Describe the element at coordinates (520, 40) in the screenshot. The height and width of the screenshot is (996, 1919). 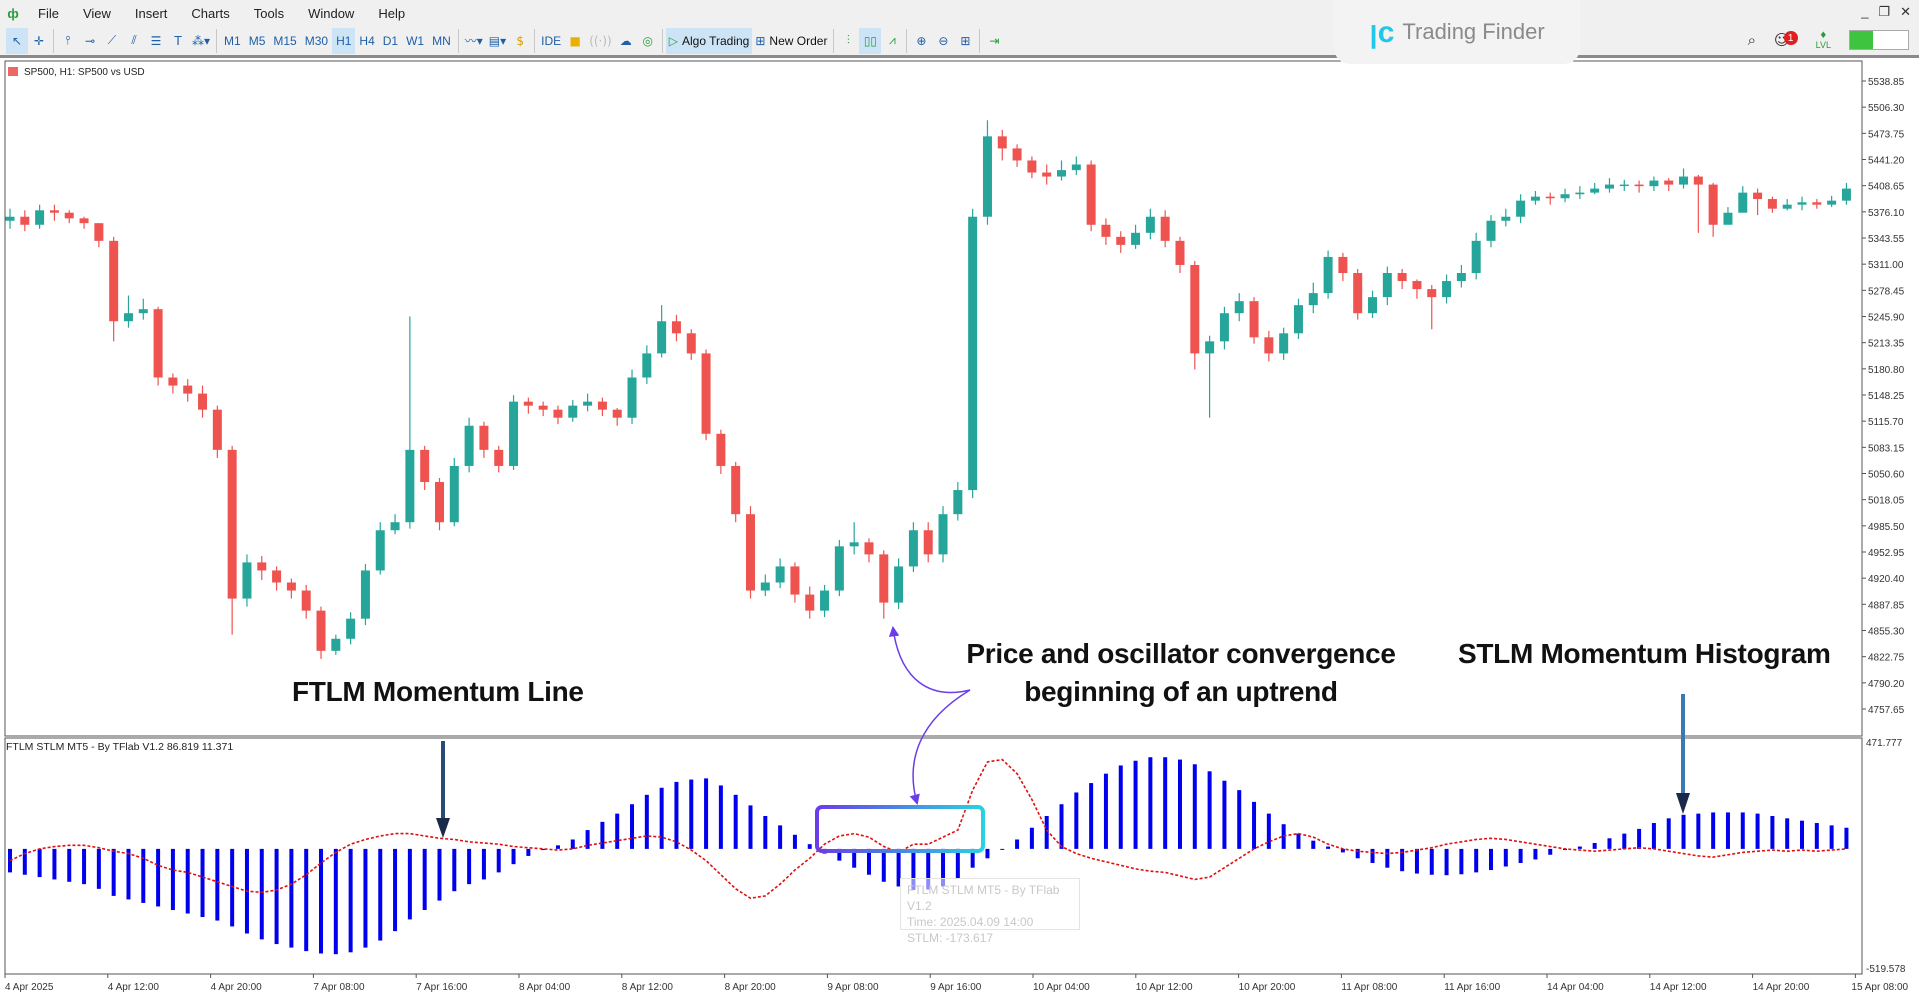
I see `market-icon: $` at that location.